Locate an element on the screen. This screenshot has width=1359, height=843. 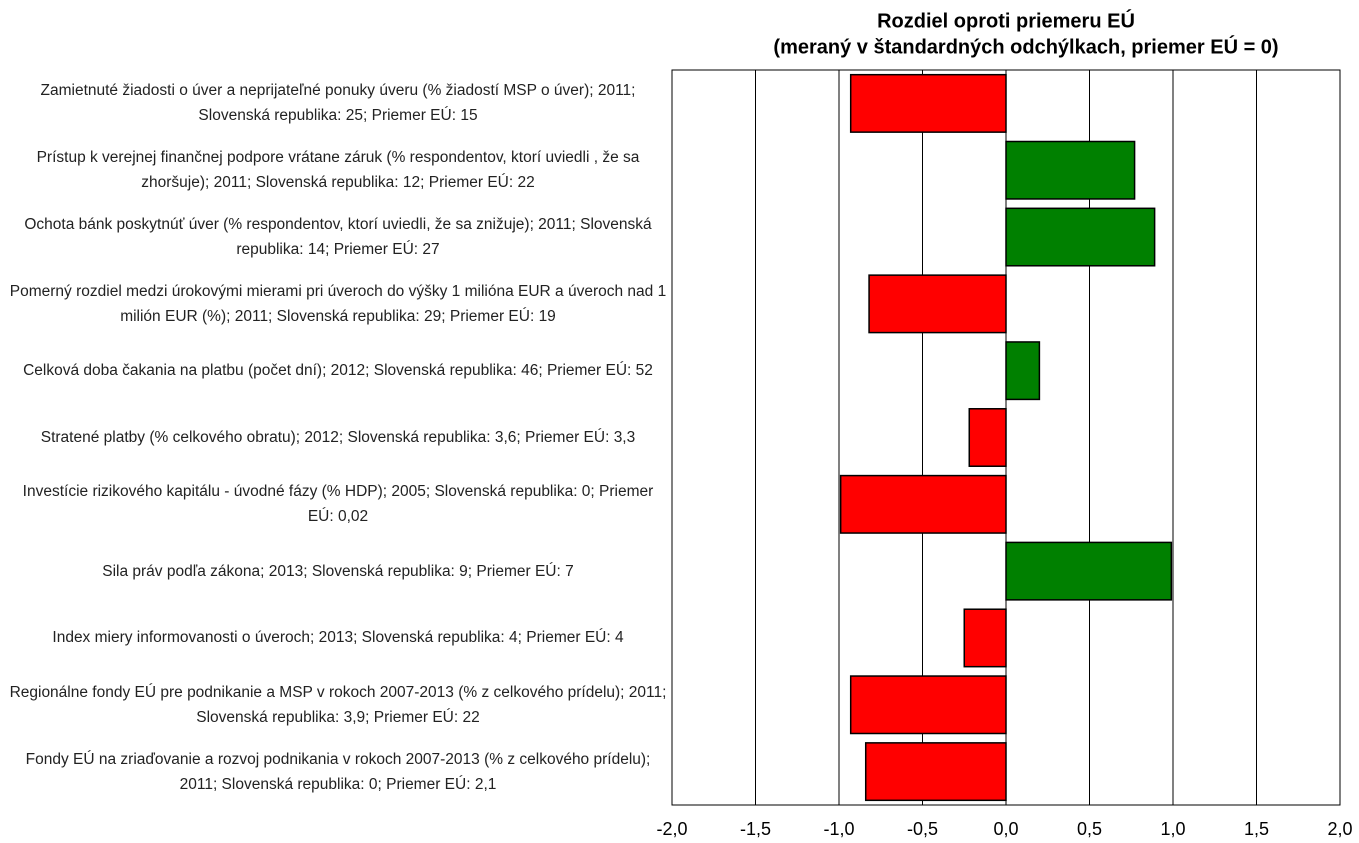
x-tick-label: -2,0 is located at coordinates (671, 829).